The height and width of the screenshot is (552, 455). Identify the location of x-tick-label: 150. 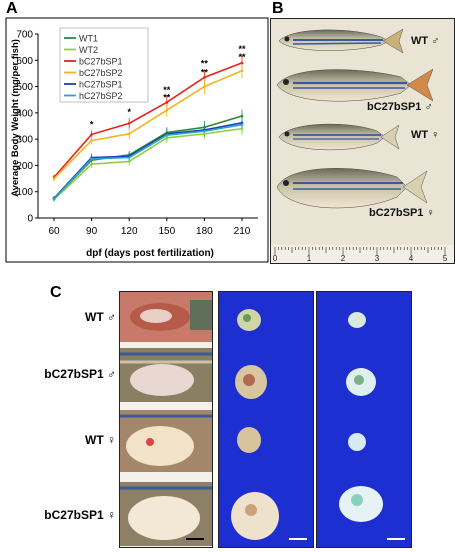
(166, 231).